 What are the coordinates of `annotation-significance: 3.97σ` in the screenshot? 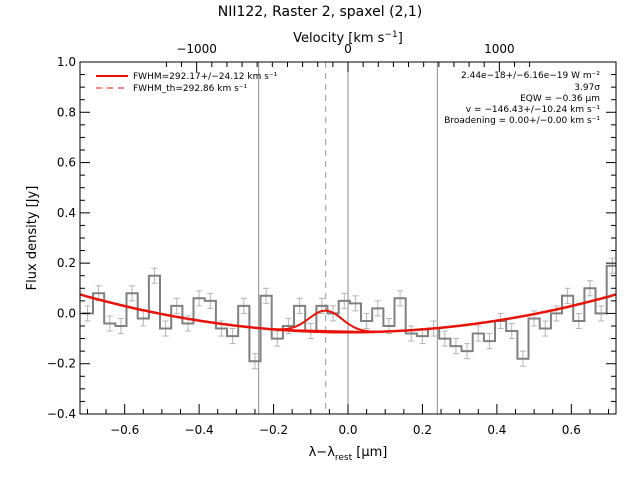 It's located at (587, 88).